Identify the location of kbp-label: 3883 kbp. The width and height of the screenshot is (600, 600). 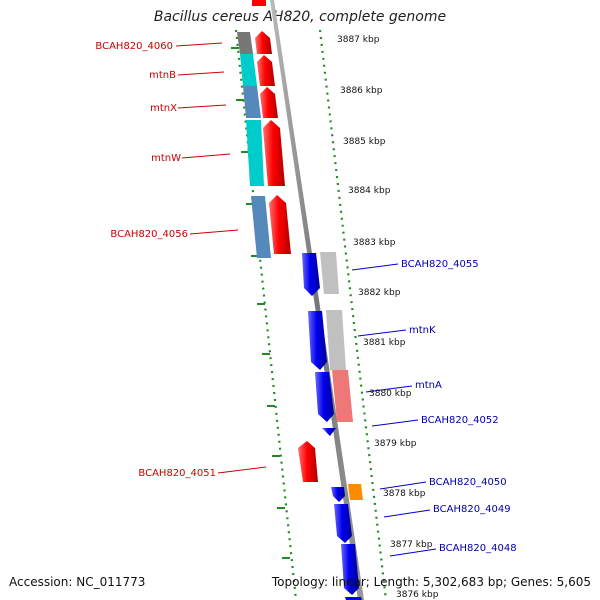
(374, 243).